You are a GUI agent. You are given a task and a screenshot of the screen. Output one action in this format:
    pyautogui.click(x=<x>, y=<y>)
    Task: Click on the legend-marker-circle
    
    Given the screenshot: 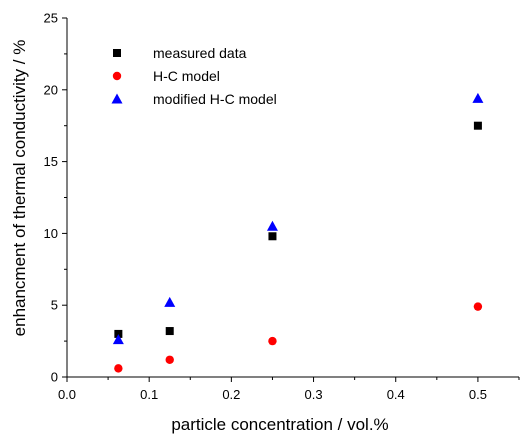 What is the action you would take?
    pyautogui.click(x=117, y=76)
    